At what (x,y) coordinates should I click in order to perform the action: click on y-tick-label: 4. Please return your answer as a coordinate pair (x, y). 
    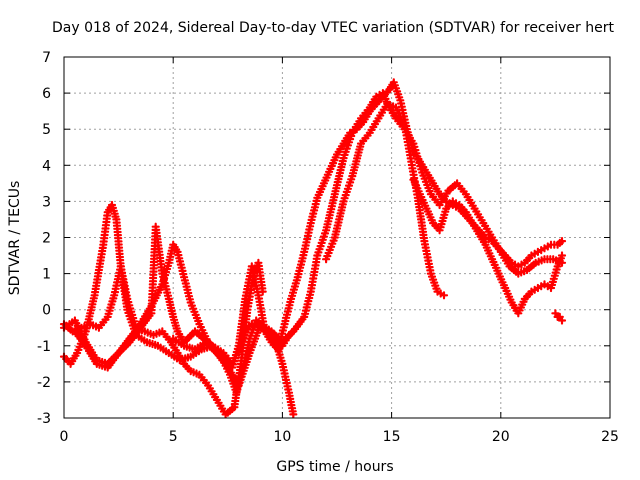
    Looking at the image, I should click on (46, 166).